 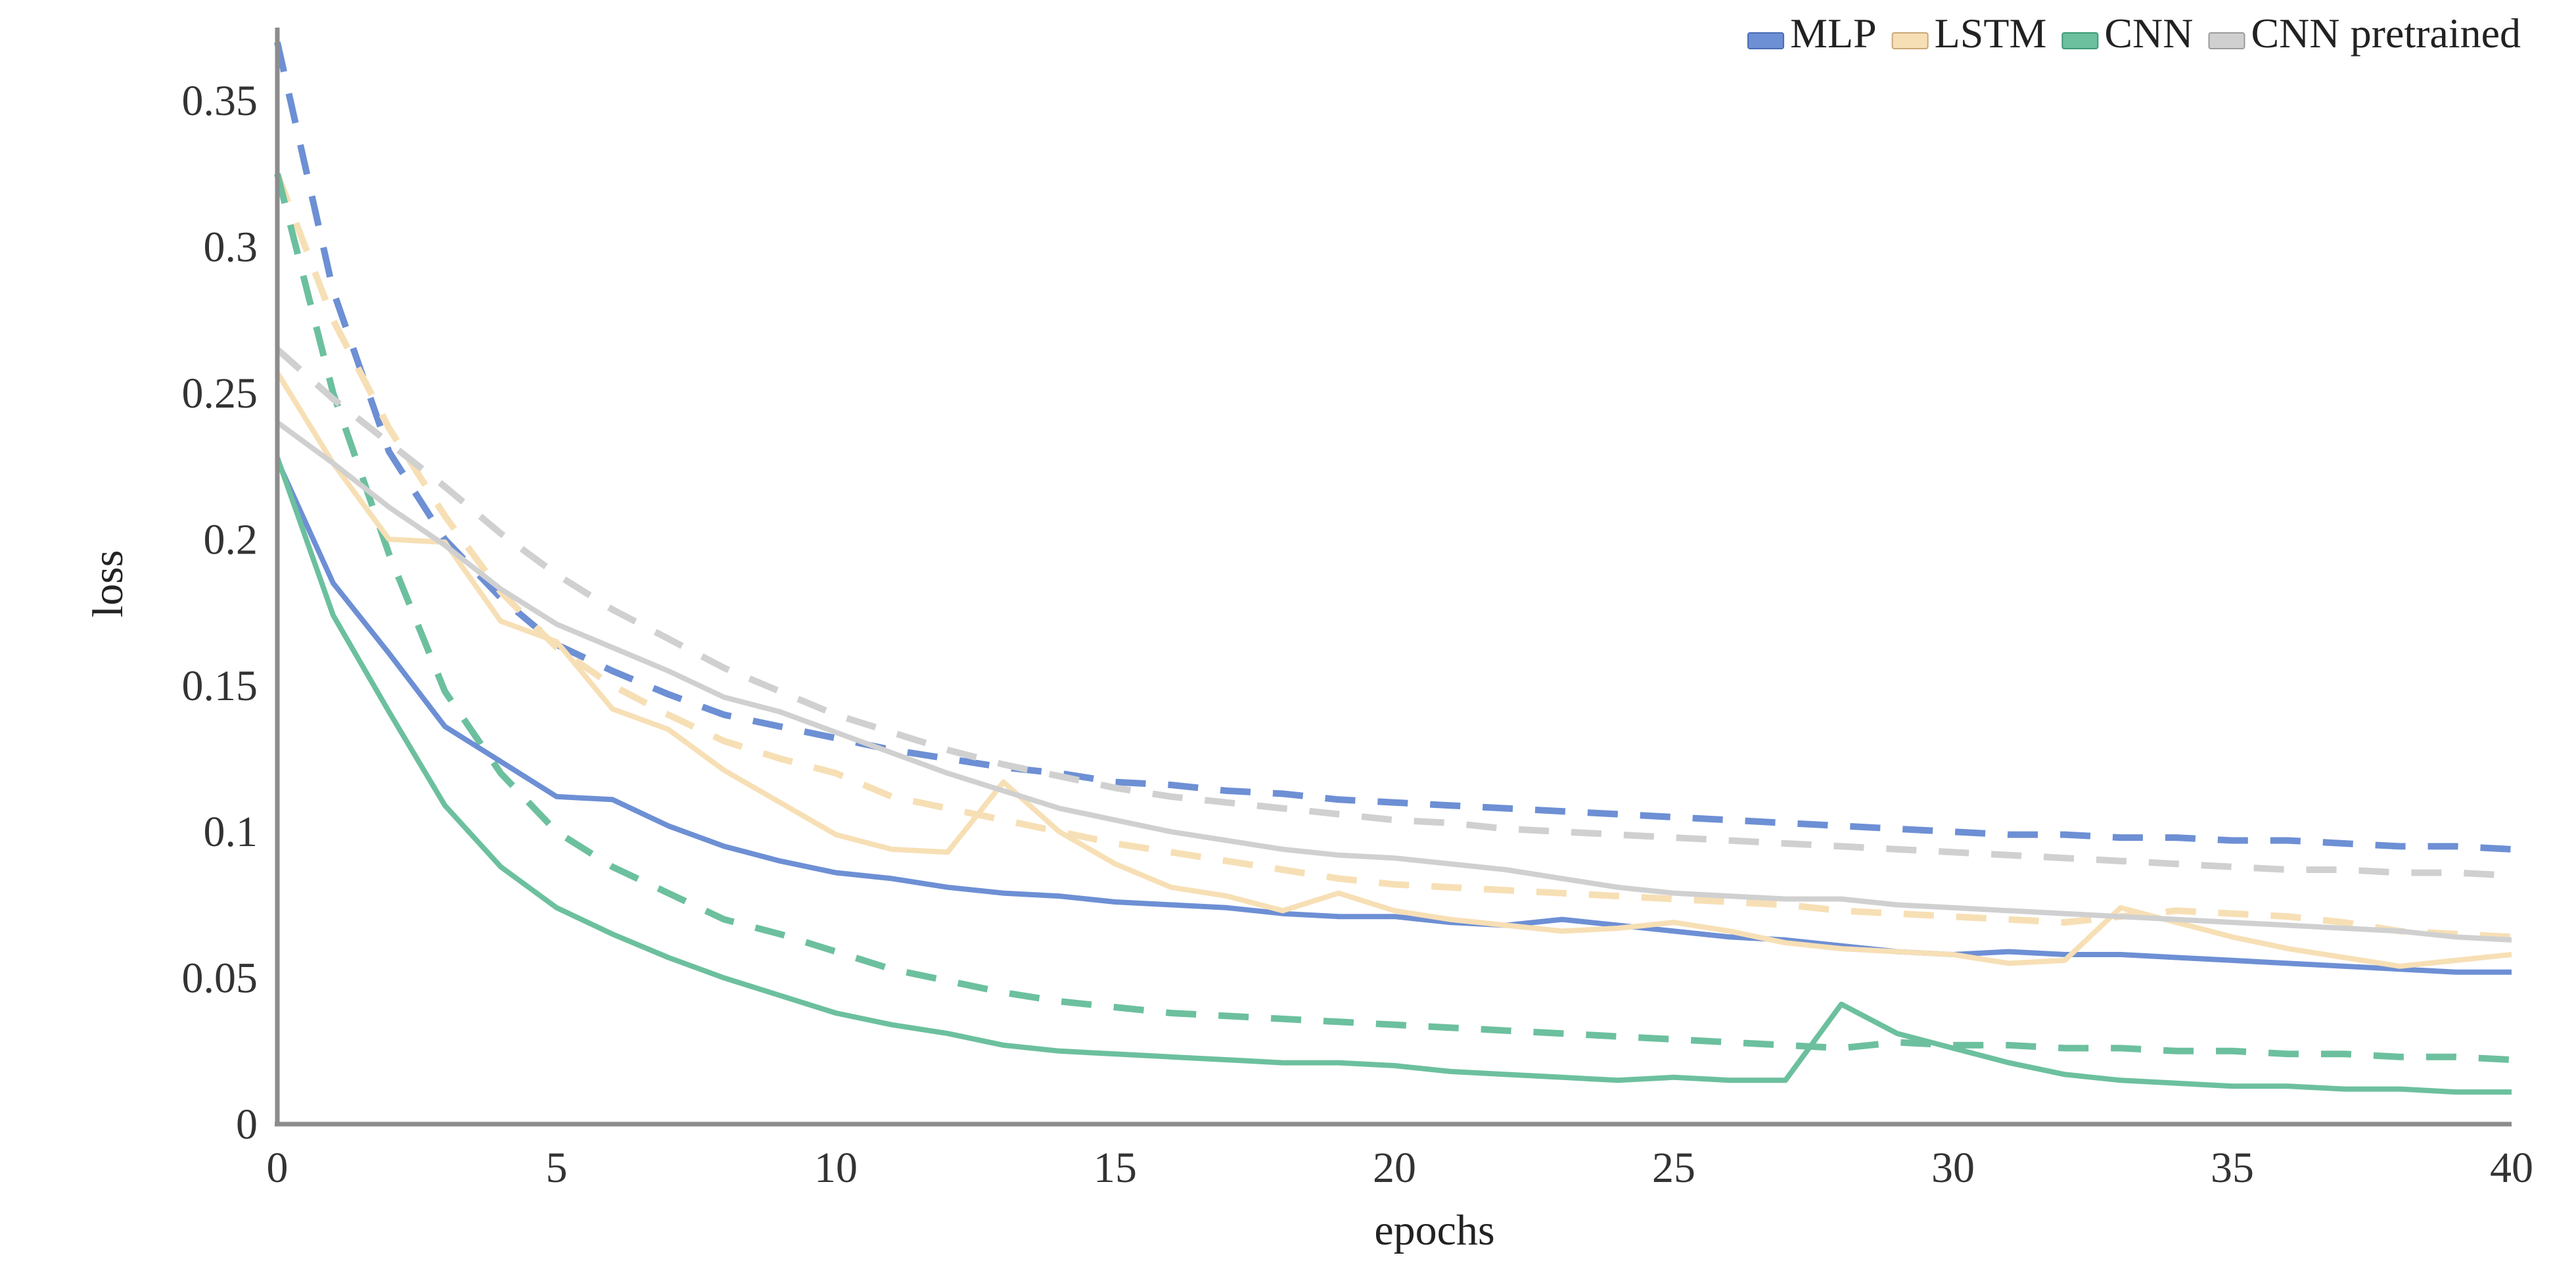 What do you see at coordinates (2232, 1168) in the screenshot?
I see `x-tick-label: 35` at bounding box center [2232, 1168].